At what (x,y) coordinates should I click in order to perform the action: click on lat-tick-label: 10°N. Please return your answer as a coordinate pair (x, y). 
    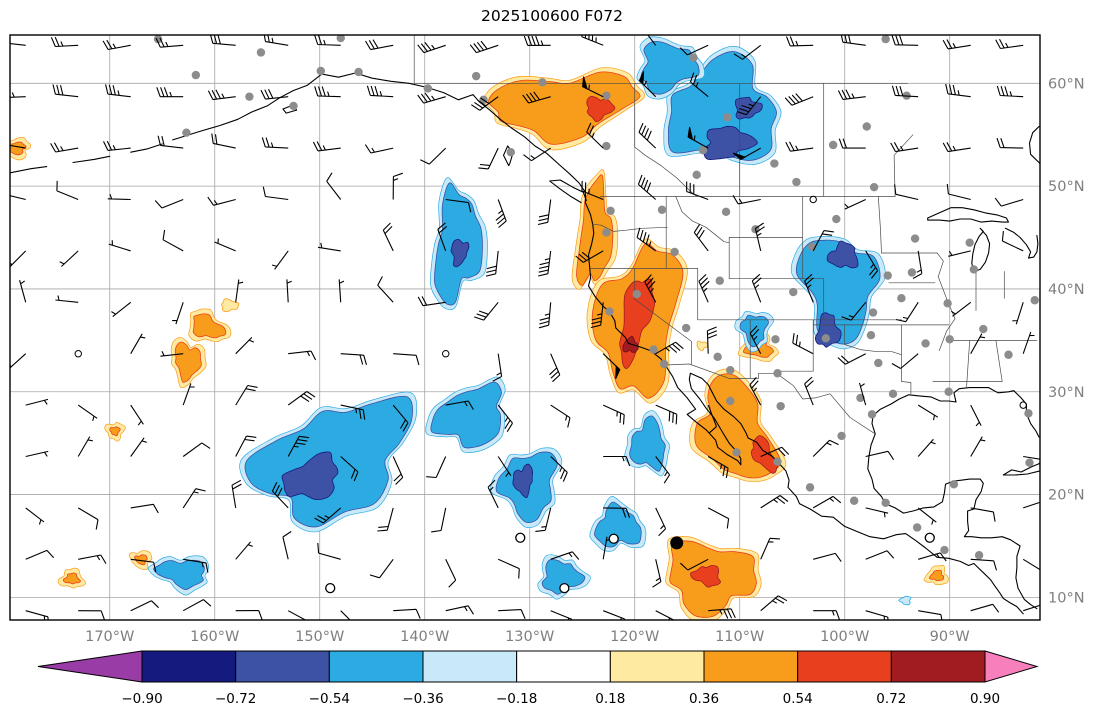
    Looking at the image, I should click on (1066, 598).